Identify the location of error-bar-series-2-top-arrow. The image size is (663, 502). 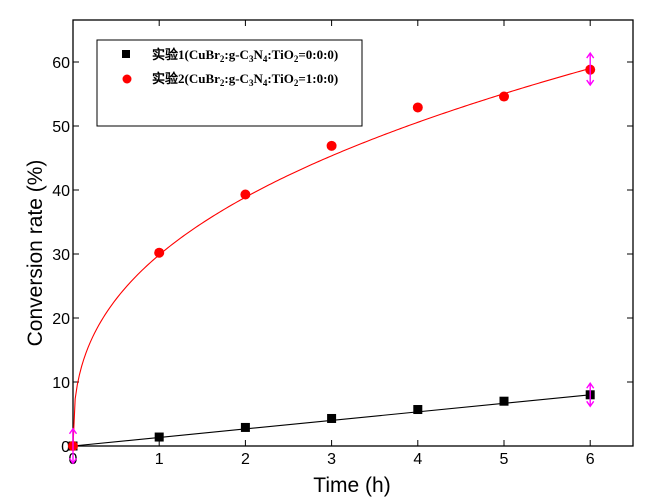
(590, 55).